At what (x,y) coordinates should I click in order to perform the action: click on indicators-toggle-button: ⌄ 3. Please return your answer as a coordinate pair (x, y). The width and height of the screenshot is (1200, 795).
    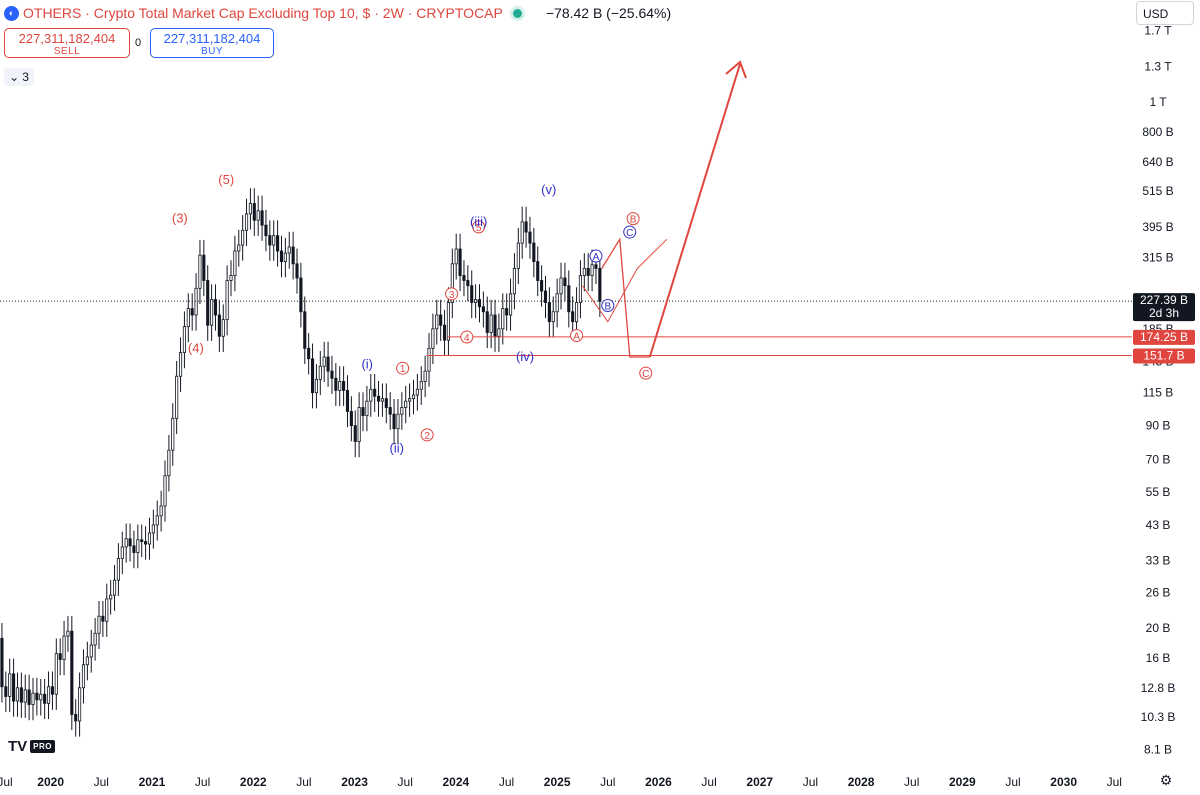
    Looking at the image, I should click on (19, 77).